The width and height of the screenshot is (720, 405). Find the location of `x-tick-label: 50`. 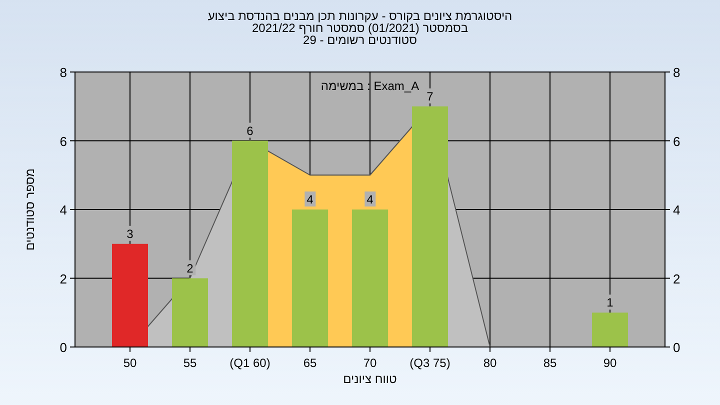

x-tick-label: 50 is located at coordinates (130, 363).